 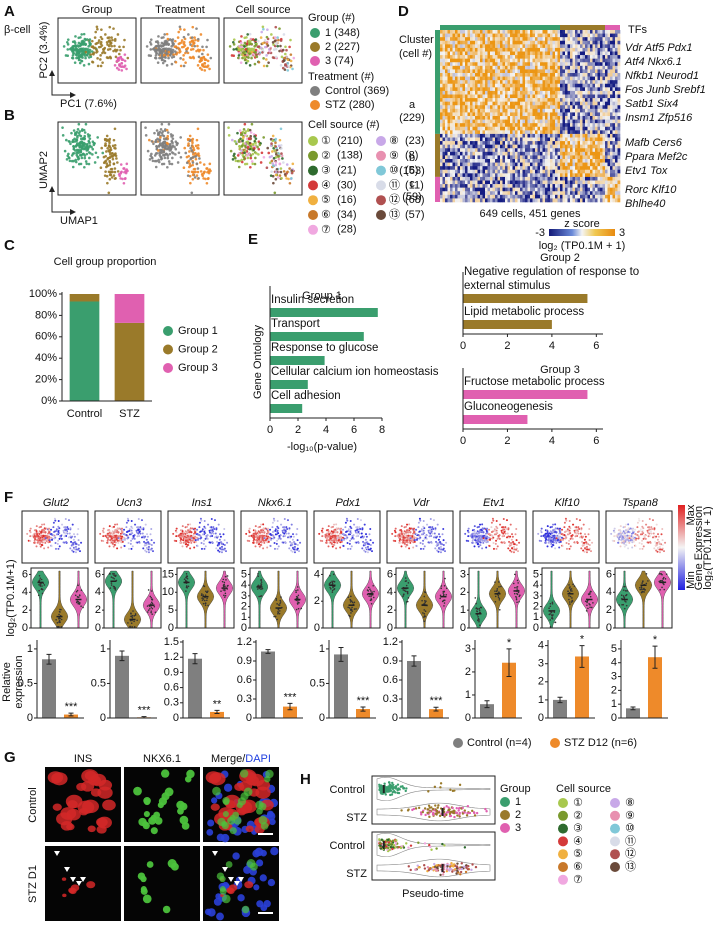 What do you see at coordinates (313, 141) in the screenshot?
I see `legend-dot` at bounding box center [313, 141].